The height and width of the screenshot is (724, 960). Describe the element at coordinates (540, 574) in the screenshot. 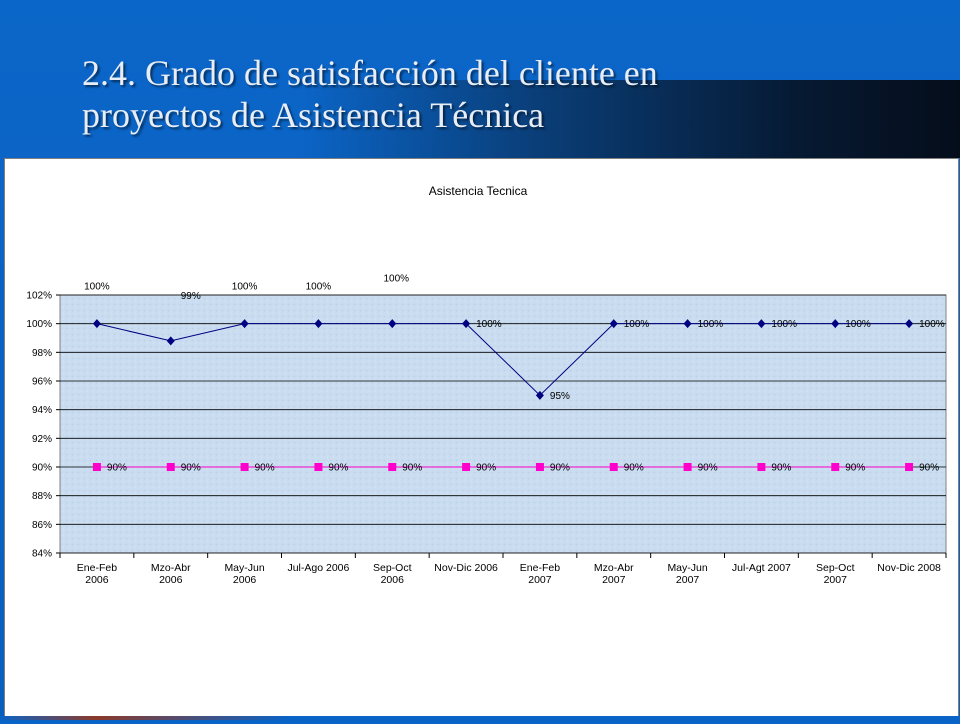

I see `x-tick-label: Ene-Feb 2007` at that location.